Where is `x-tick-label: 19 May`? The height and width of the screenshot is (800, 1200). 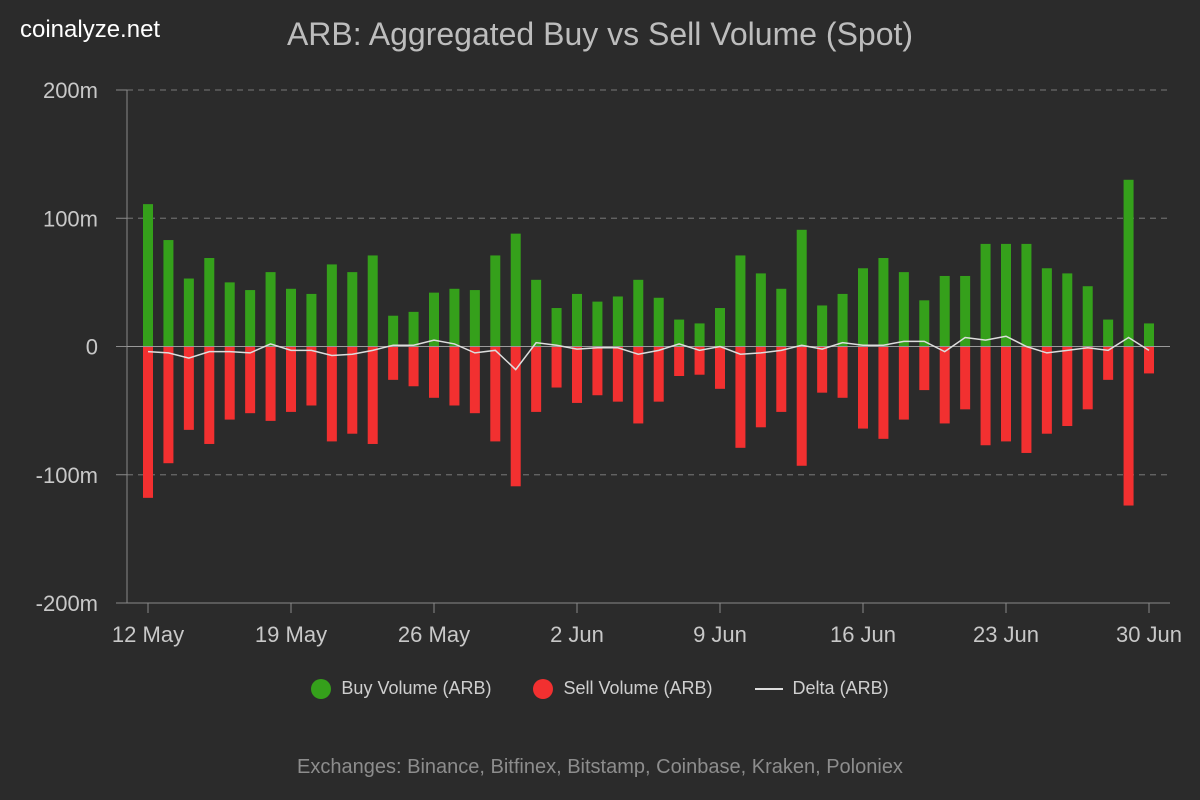
x-tick-label: 19 May is located at coordinates (291, 634).